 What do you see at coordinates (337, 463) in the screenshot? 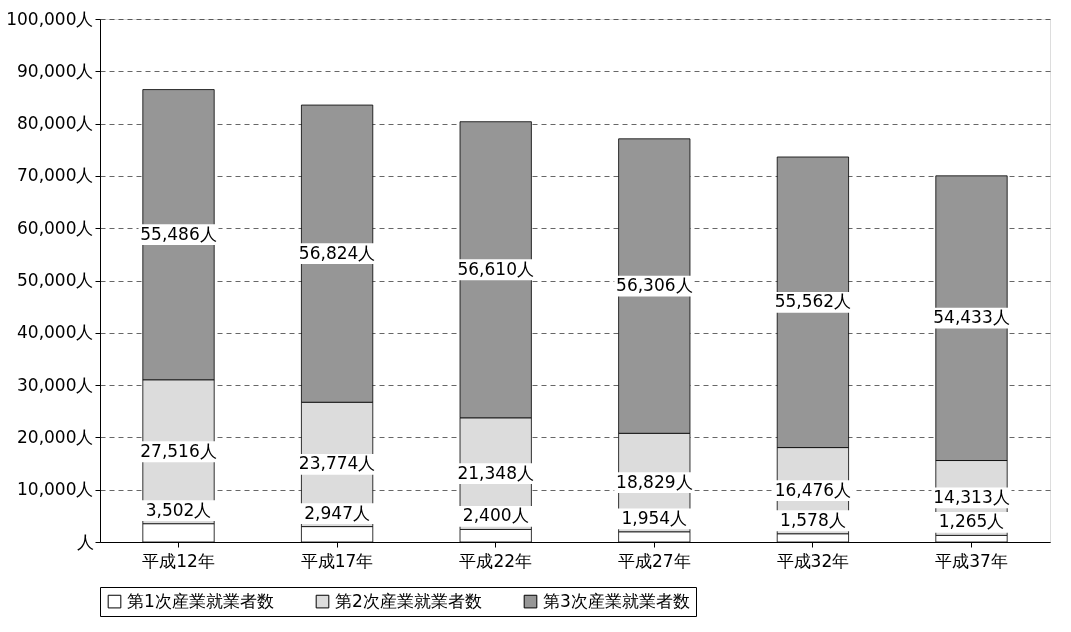
I see `data-label: 23,774人` at bounding box center [337, 463].